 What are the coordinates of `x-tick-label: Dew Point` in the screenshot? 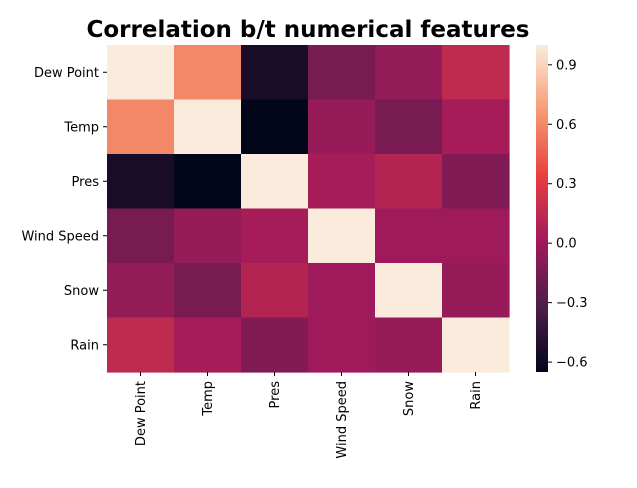 It's located at (141, 413).